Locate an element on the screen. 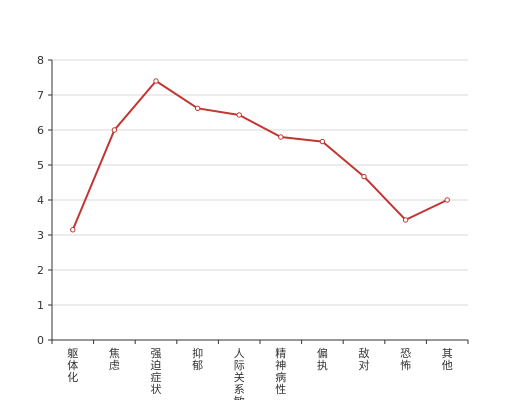 This screenshot has height=404, width=520. y-tick-label: 7 is located at coordinates (40, 95).